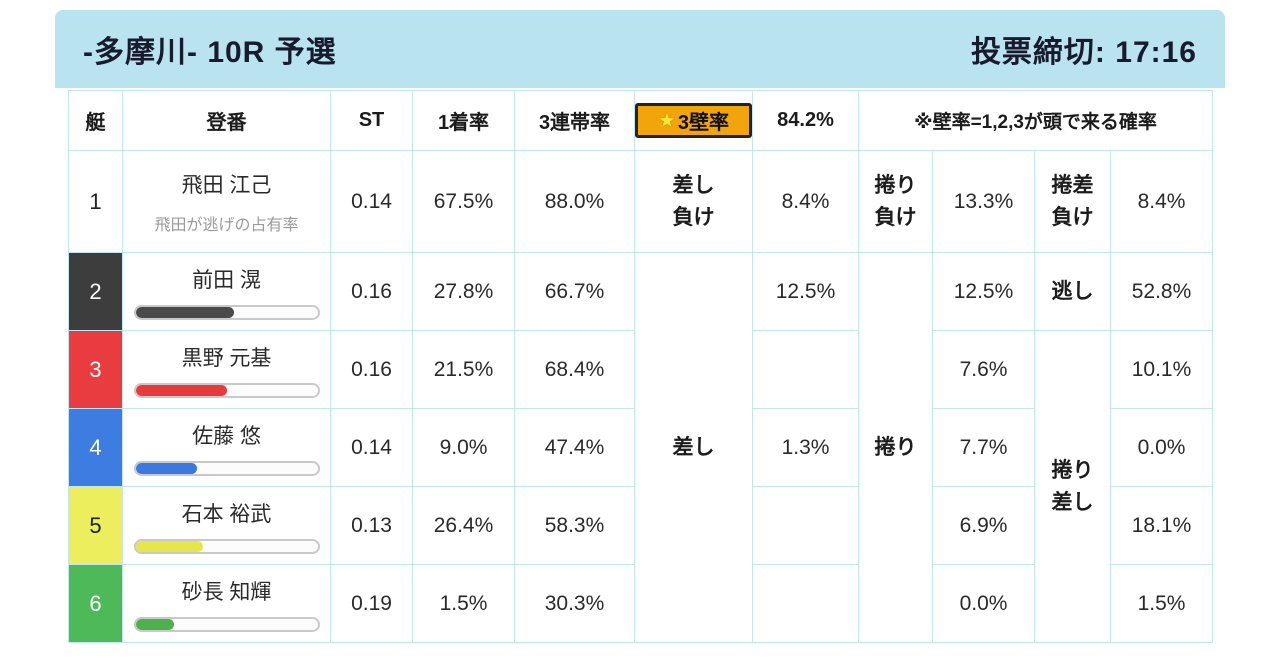  What do you see at coordinates (693, 201) in the screenshot?
I see `sashi-make-label: 差し 負け` at bounding box center [693, 201].